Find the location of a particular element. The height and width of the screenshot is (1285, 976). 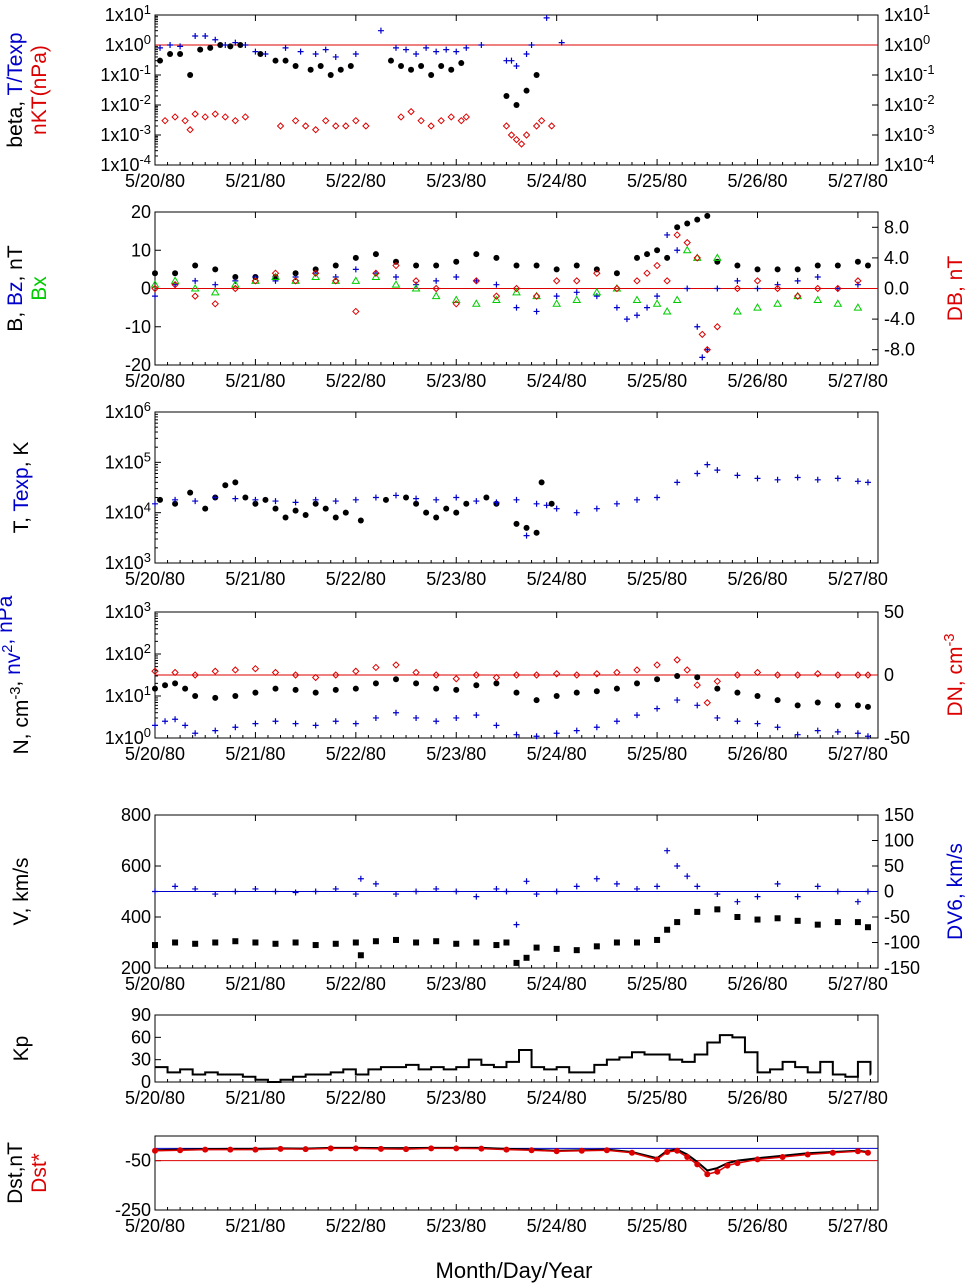

y-axis-label-secondary: Dst* is located at coordinates (39, 1173).